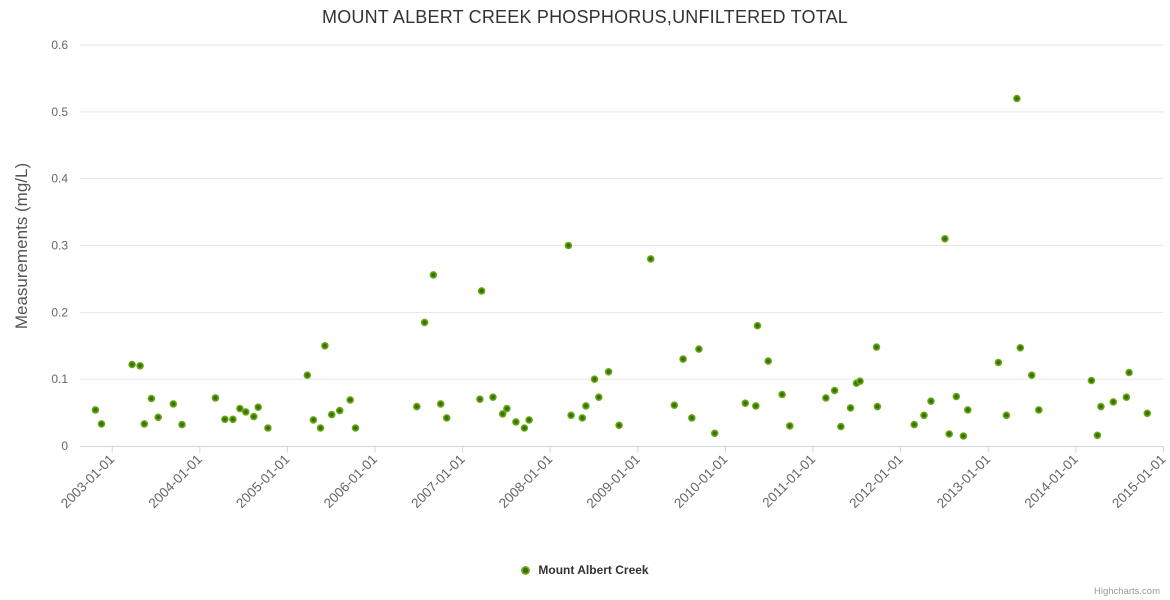 This screenshot has height=600, width=1170. What do you see at coordinates (526, 570) in the screenshot?
I see `legend-marker-icon` at bounding box center [526, 570].